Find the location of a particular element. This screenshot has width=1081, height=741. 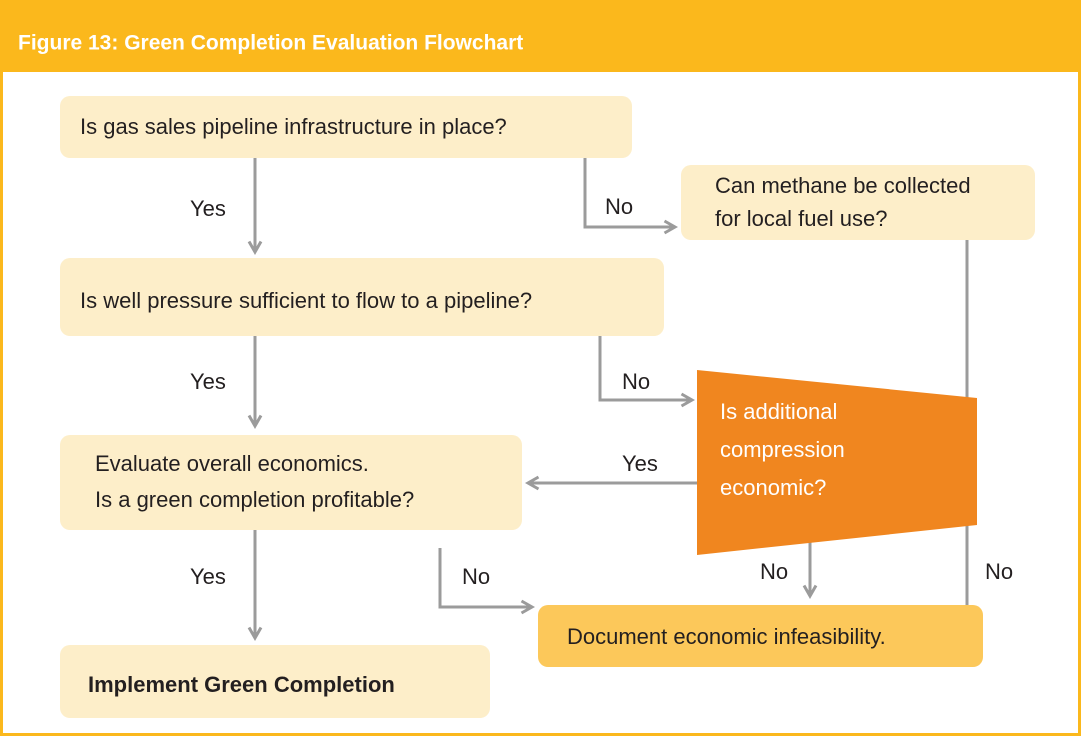

node-text: Is a green completion profitable? is located at coordinates (254, 499).